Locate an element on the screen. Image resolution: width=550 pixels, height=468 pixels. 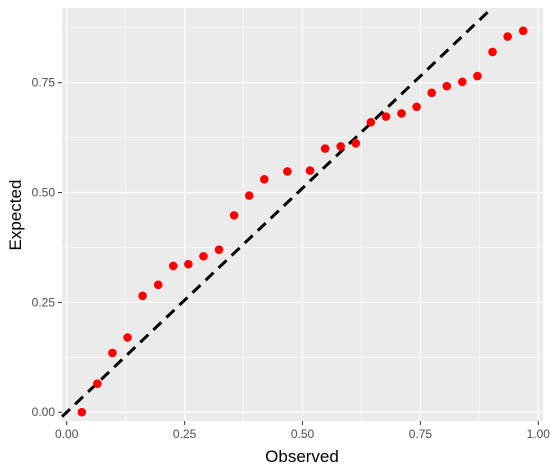
y-axis-ticks: 0.00 0.25 0.50 0.75 is located at coordinates (47, 247).